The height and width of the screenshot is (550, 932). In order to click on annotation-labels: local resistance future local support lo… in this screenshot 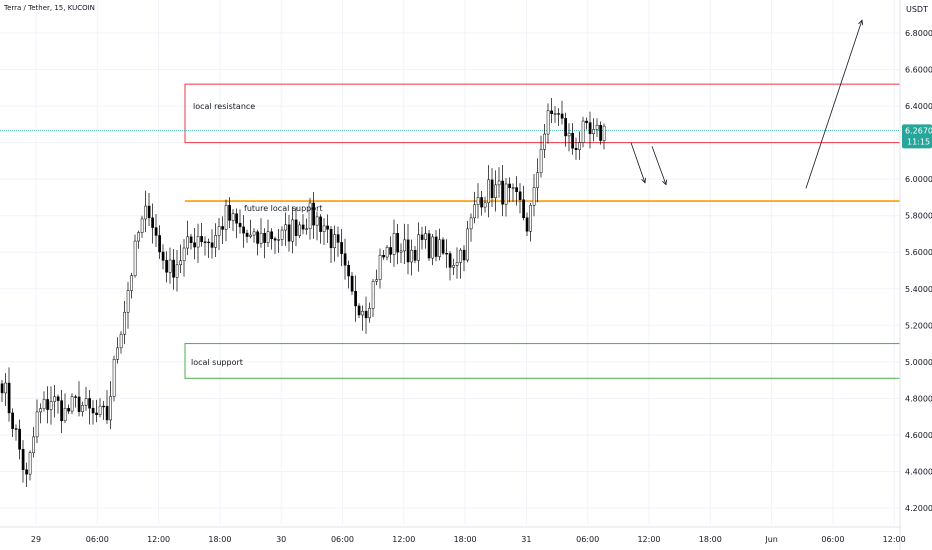, I will do `click(257, 234)`.